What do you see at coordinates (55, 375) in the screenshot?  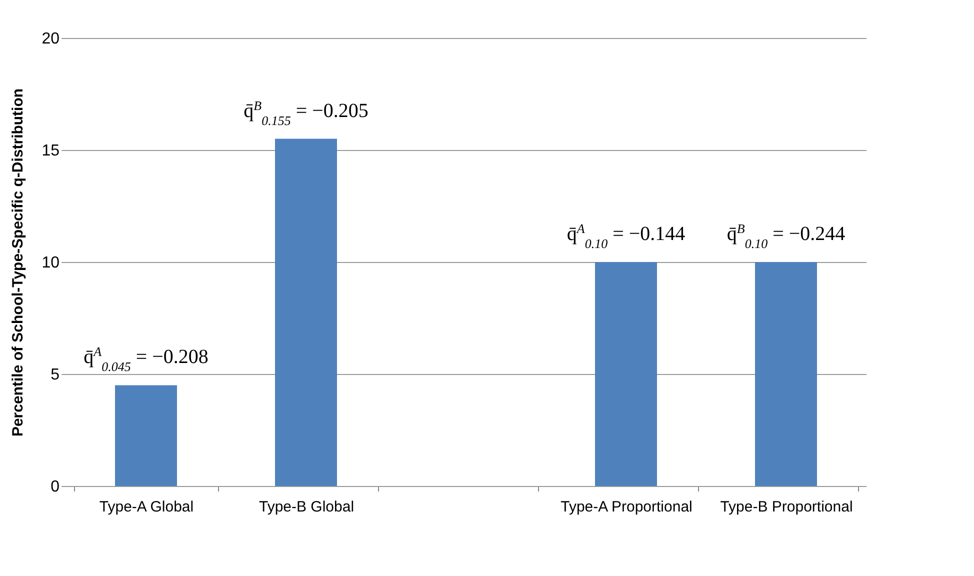 I see `y-tick-label: 5` at bounding box center [55, 375].